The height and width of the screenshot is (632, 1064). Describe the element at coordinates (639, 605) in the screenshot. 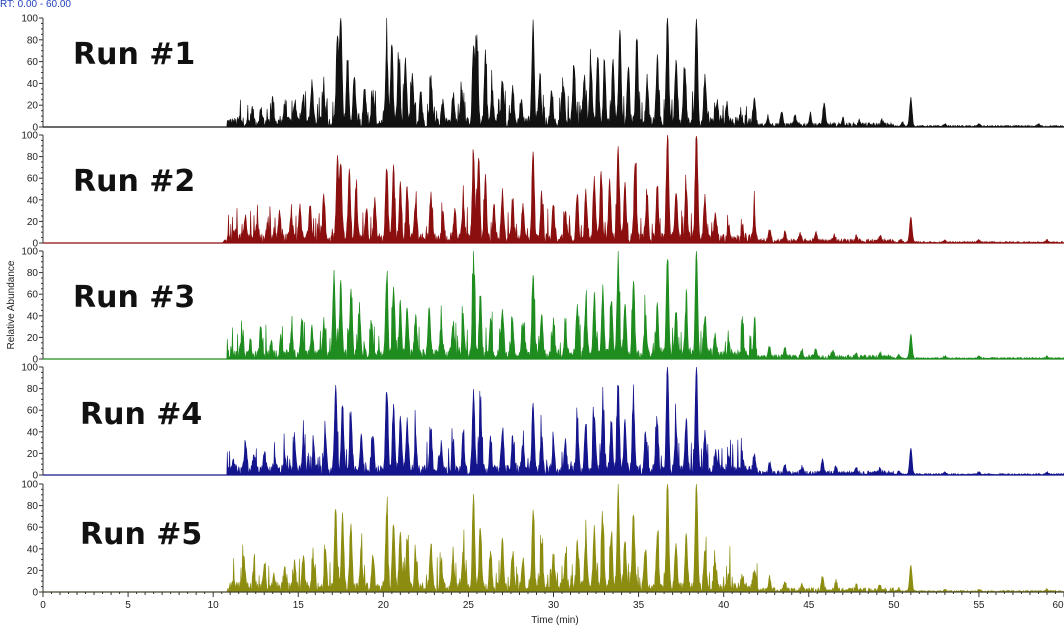

I see `x-tick-label: 35` at that location.